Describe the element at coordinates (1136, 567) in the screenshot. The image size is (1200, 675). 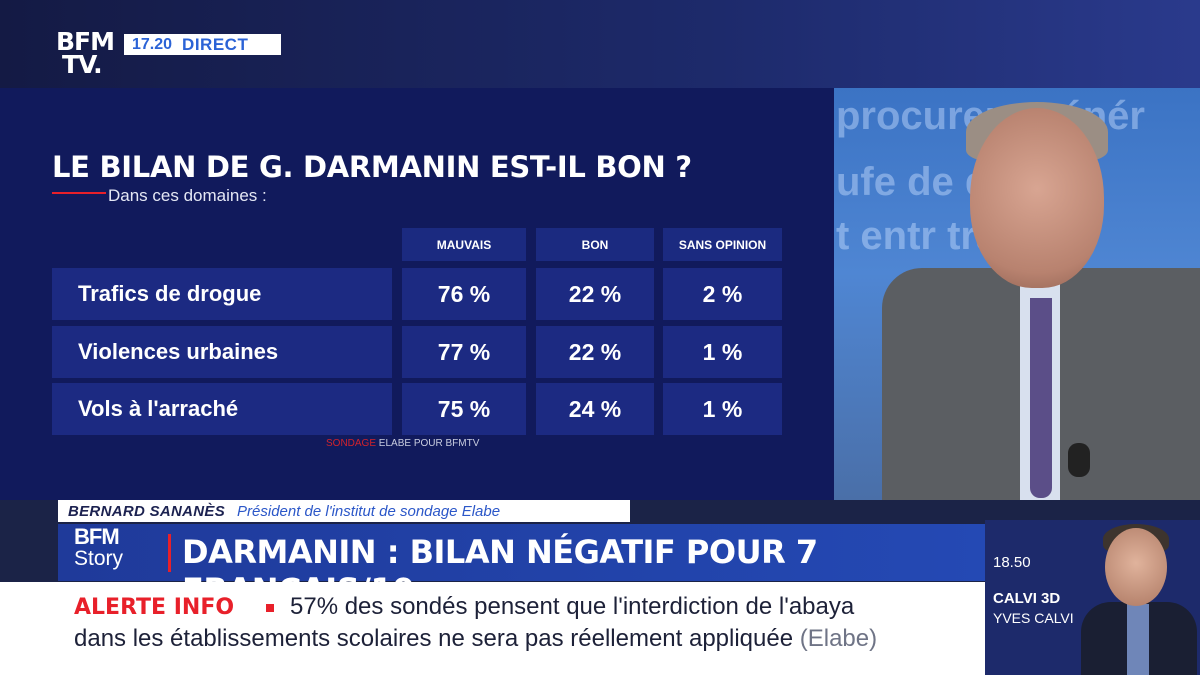
I see `promo-host-head` at that location.